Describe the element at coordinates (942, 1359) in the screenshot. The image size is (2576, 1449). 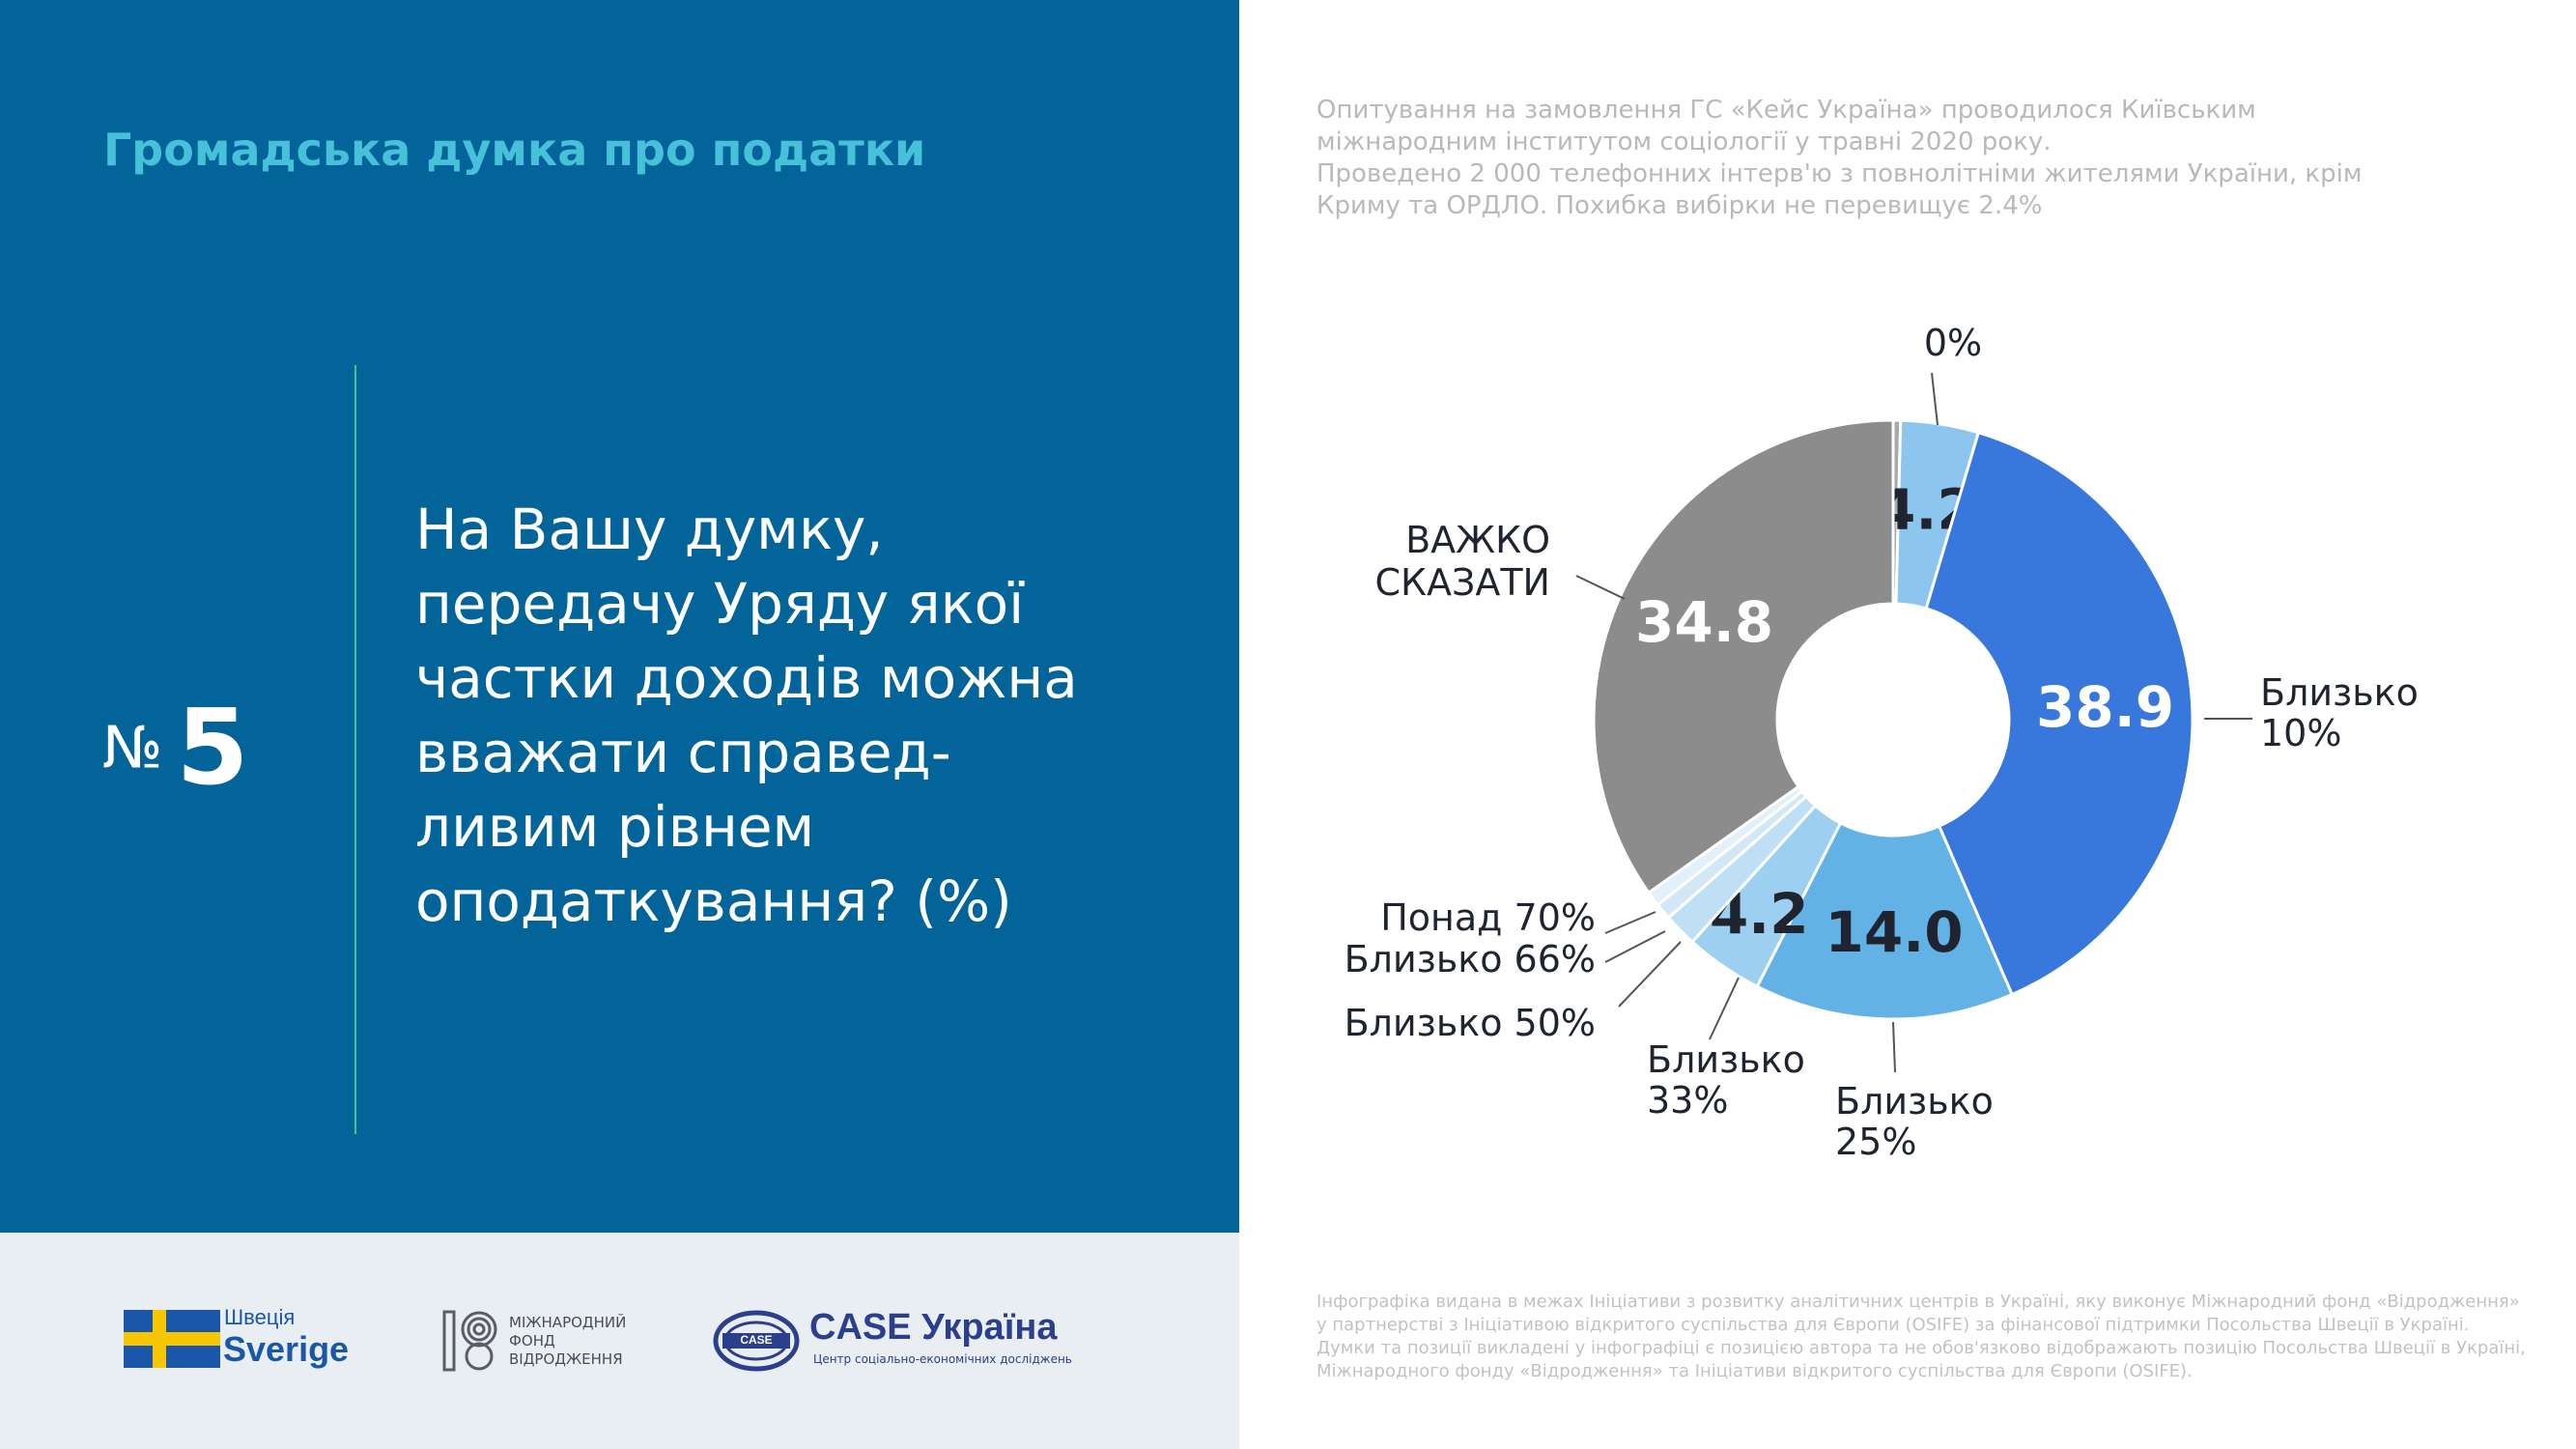
I see `case-logo-subtitle: Центр соціально-економічних досліджень` at that location.